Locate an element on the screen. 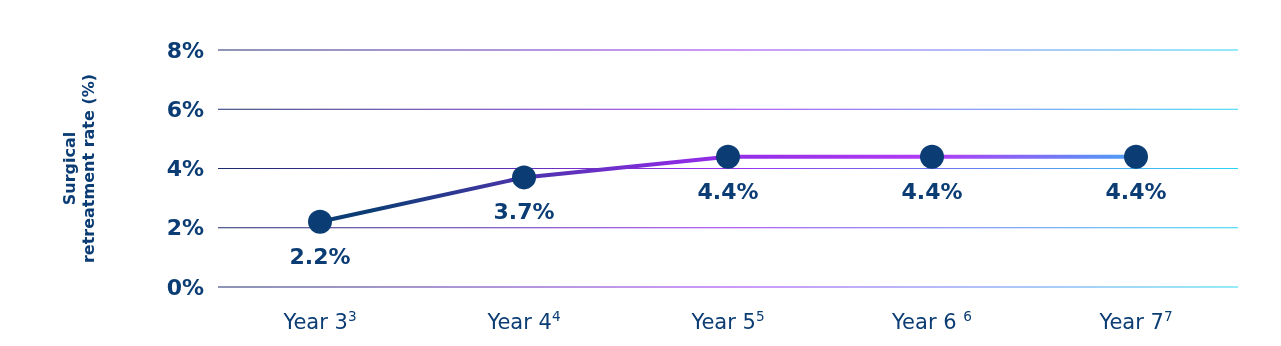  y-tick-label: 8% is located at coordinates (185, 50).